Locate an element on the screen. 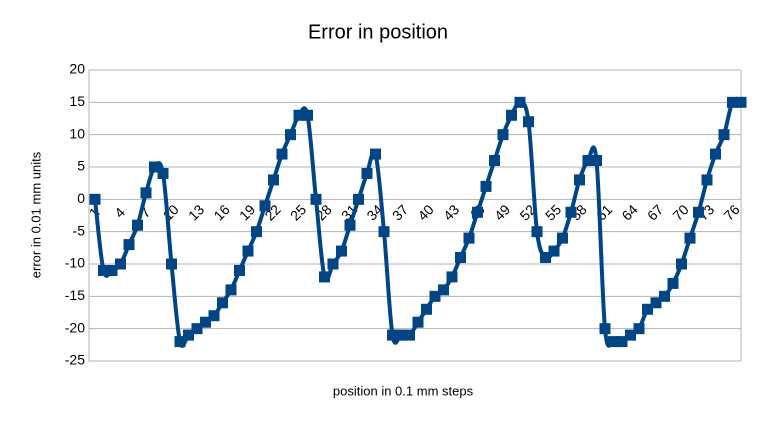 This screenshot has height=425, width=757. y-tick-label: -10 is located at coordinates (75, 263).